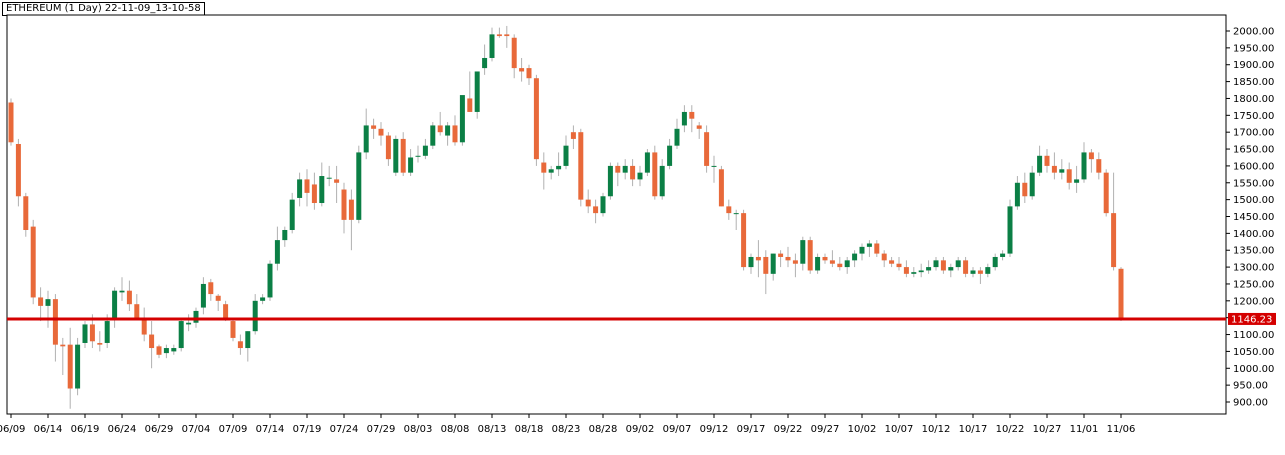  I want to click on x-tick-label: 08/28, so click(603, 429).